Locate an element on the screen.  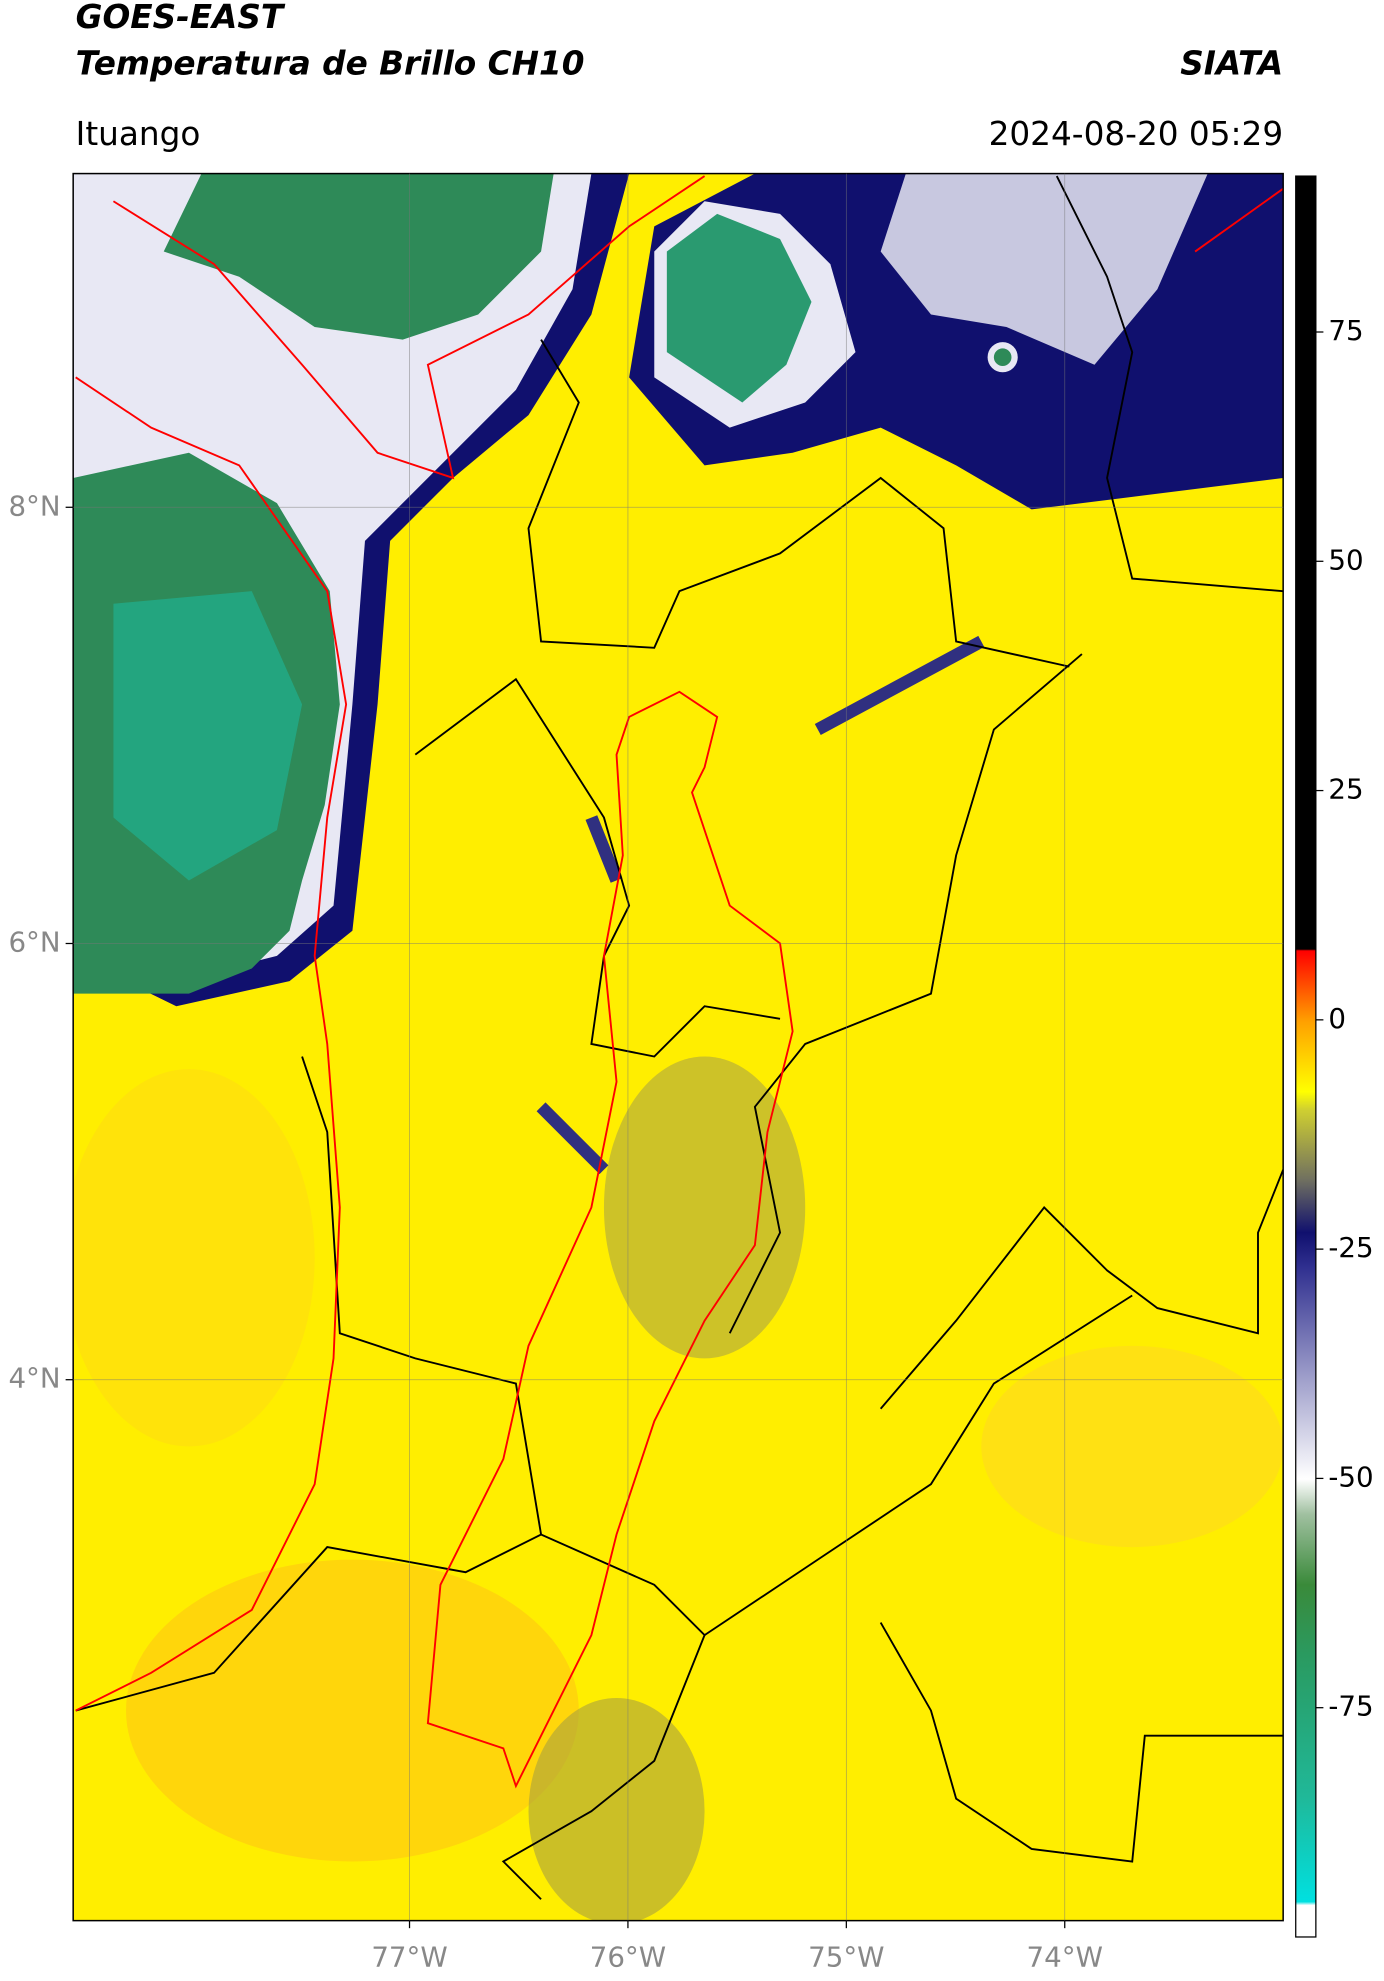
timestamp: 2024-08-20 05:29 is located at coordinates (1136, 134).